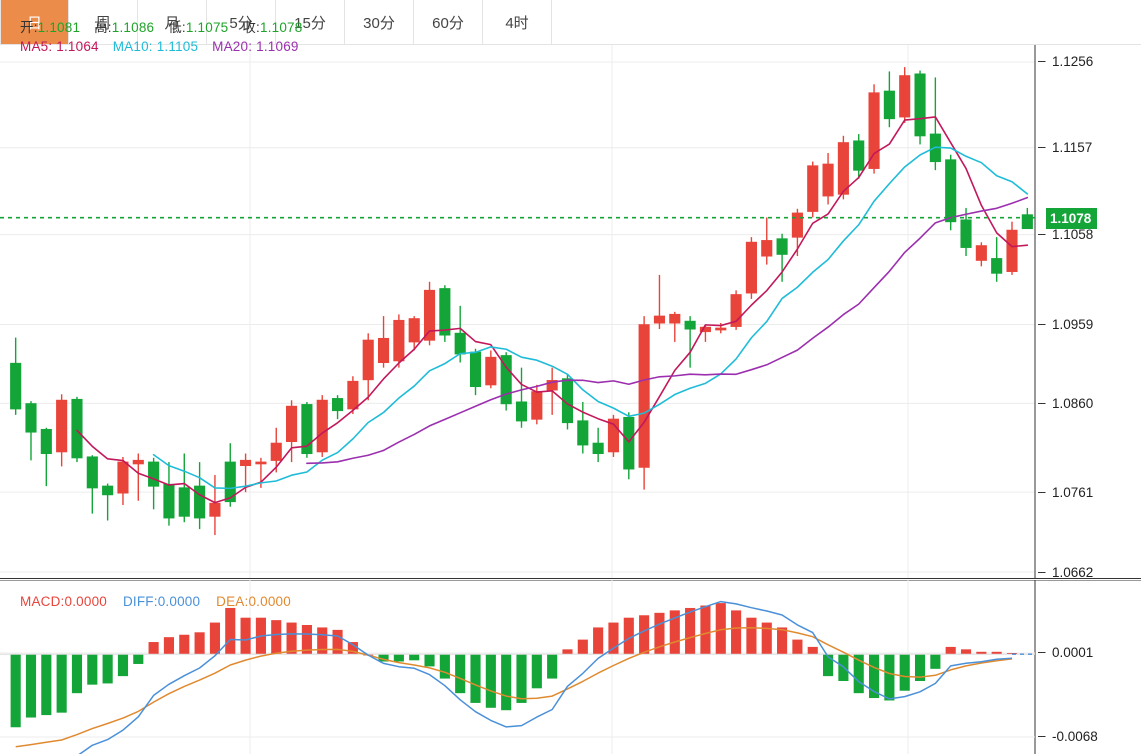 This screenshot has height=754, width=1141. What do you see at coordinates (379, 22) in the screenshot?
I see `tab-30min: 30分` at bounding box center [379, 22].